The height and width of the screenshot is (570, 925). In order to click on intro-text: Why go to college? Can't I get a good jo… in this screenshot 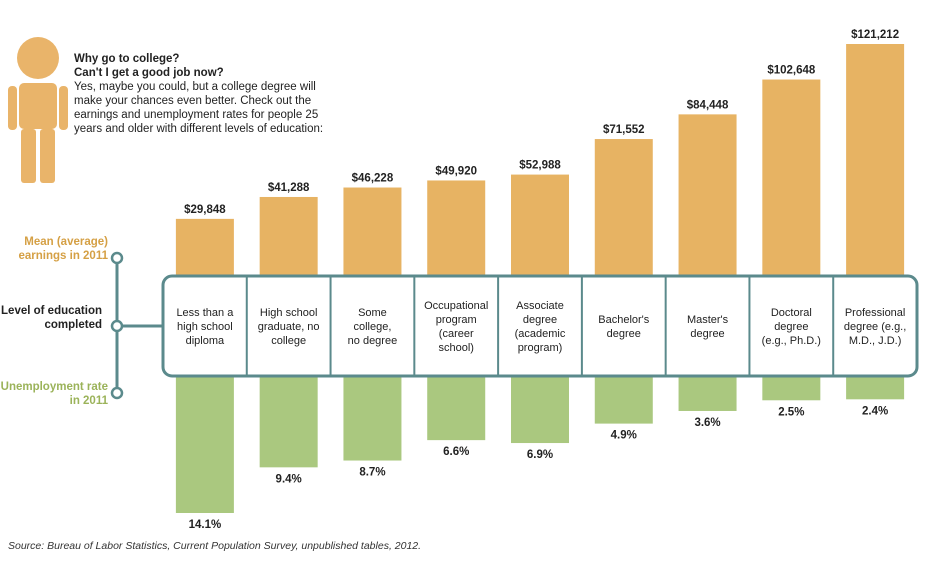, I will do `click(204, 94)`.